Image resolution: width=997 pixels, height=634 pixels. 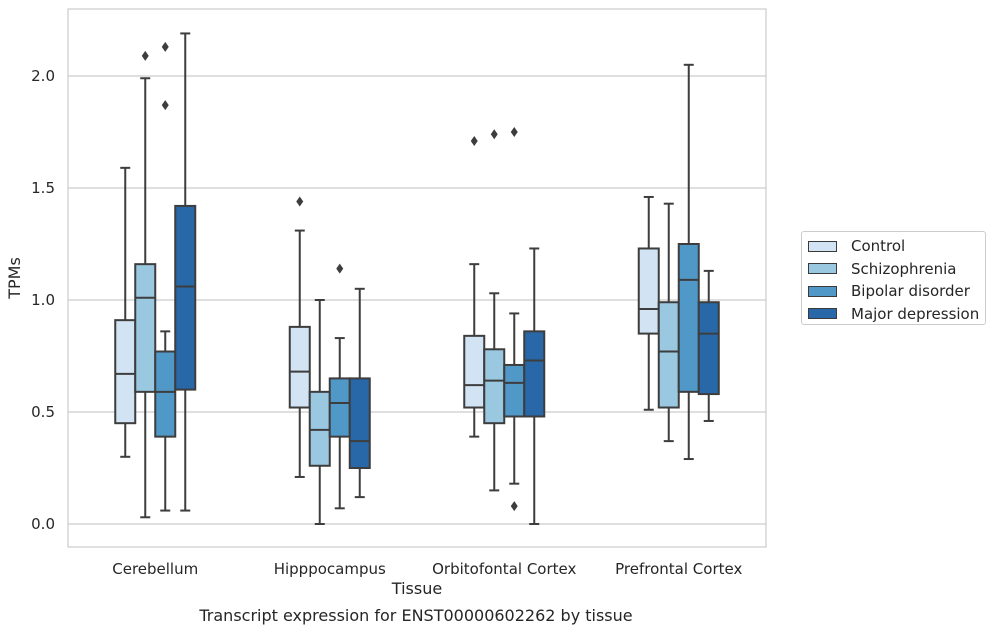 I want to click on legend-item: Schizophrenia, so click(x=882, y=269).